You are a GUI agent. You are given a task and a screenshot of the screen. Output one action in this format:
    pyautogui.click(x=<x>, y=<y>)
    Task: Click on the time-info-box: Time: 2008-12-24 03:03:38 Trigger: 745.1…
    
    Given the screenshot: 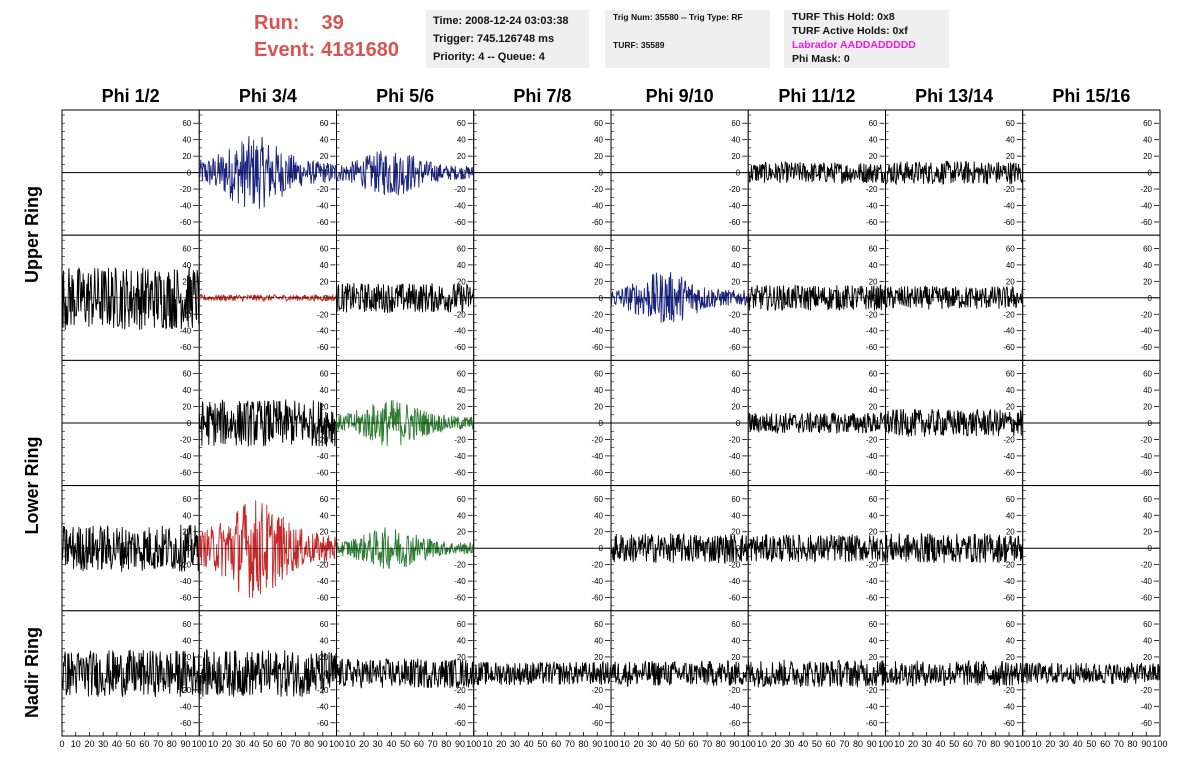 What is the action you would take?
    pyautogui.click(x=507, y=39)
    